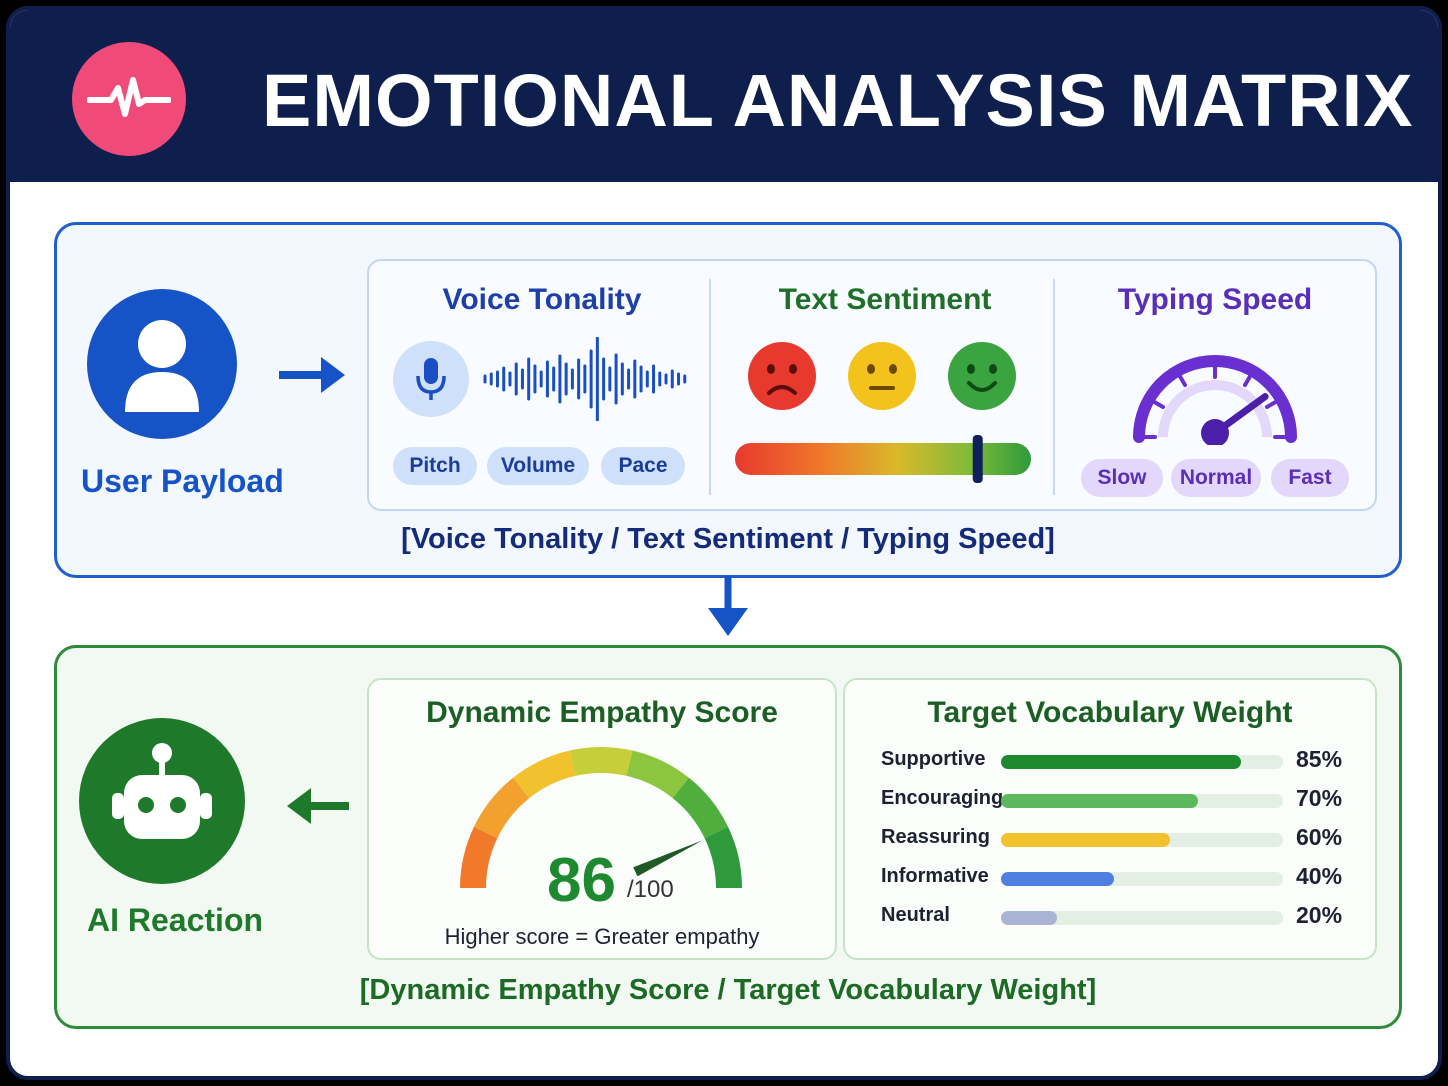  I want to click on vocab-percent: 85%, so click(1319, 759).